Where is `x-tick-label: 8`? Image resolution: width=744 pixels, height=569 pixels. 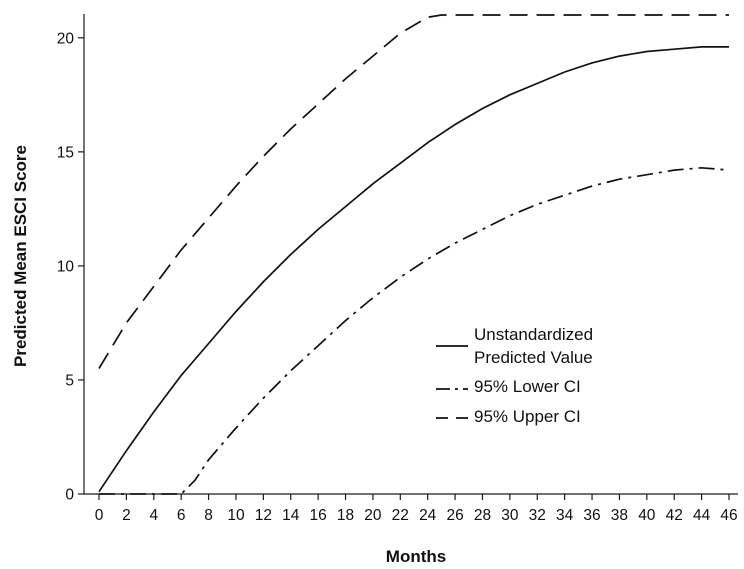 x-tick-label: 8 is located at coordinates (208, 515).